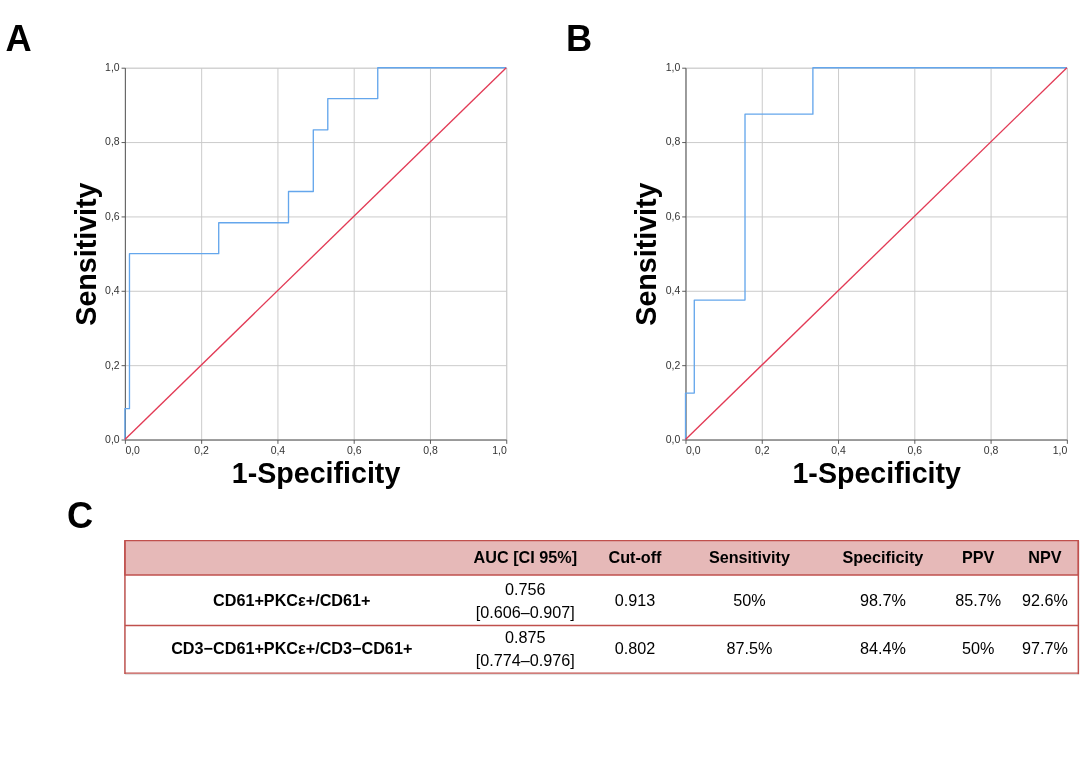 The width and height of the screenshot is (1085, 769). I want to click on text: 0.913, so click(635, 600).